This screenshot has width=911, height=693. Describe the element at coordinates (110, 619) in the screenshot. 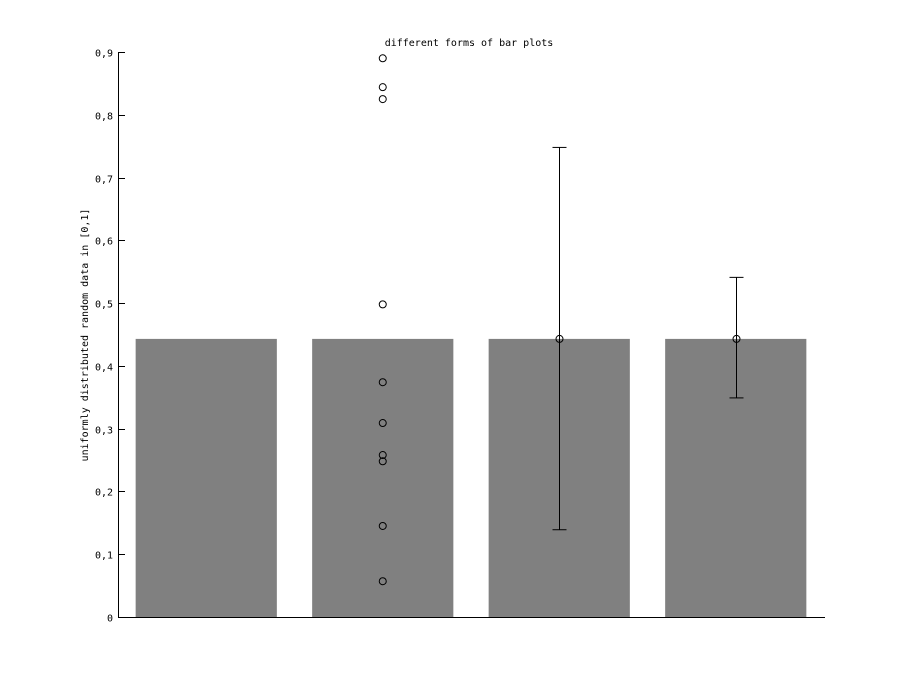

I see `y-tick-label: 0` at that location.